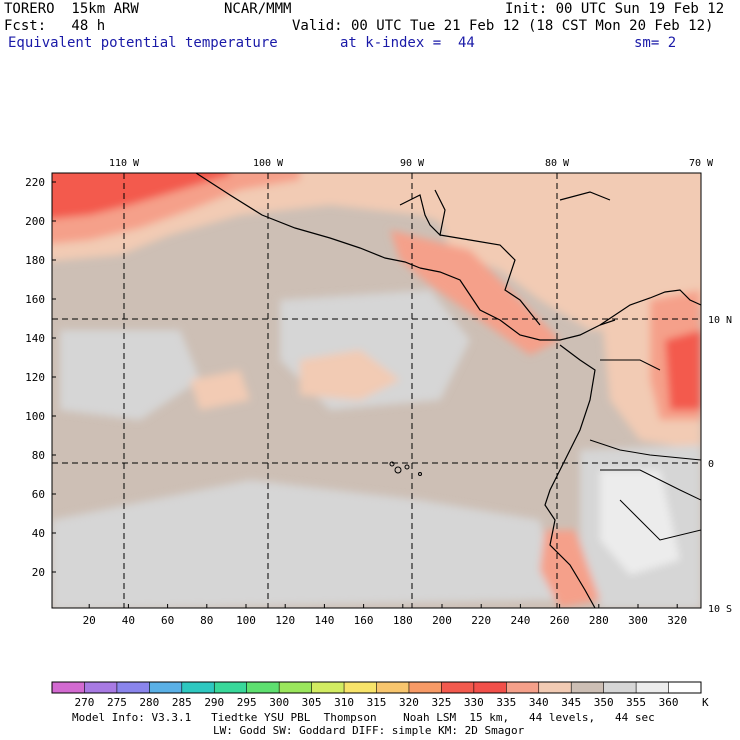 Image resolution: width=740 pixels, height=740 pixels. What do you see at coordinates (220, 390) in the screenshot?
I see `warm-patch-tropical-west` at bounding box center [220, 390].